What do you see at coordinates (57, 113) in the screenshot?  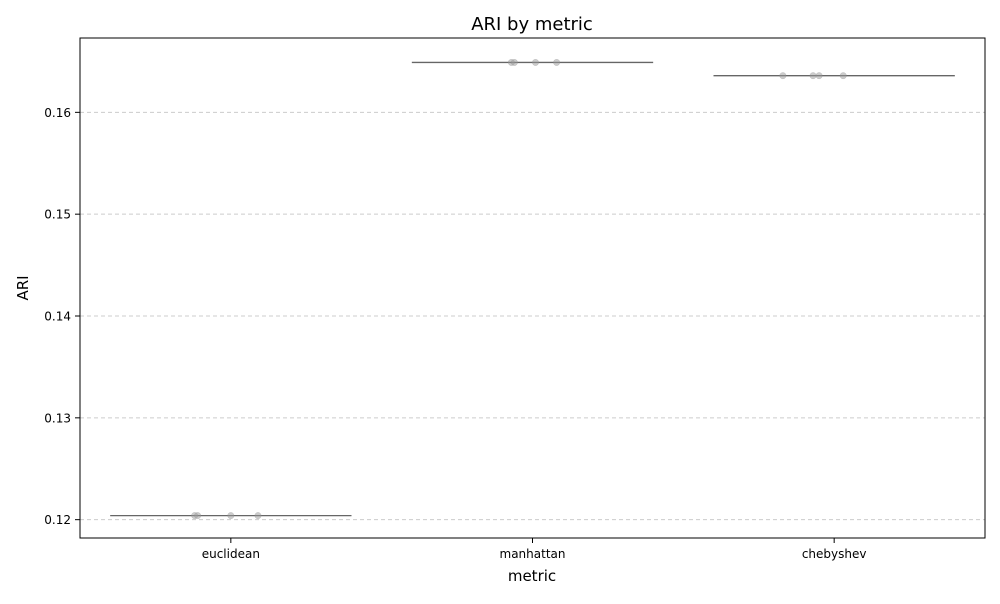 I see `y-tick-label: 0.16` at bounding box center [57, 113].